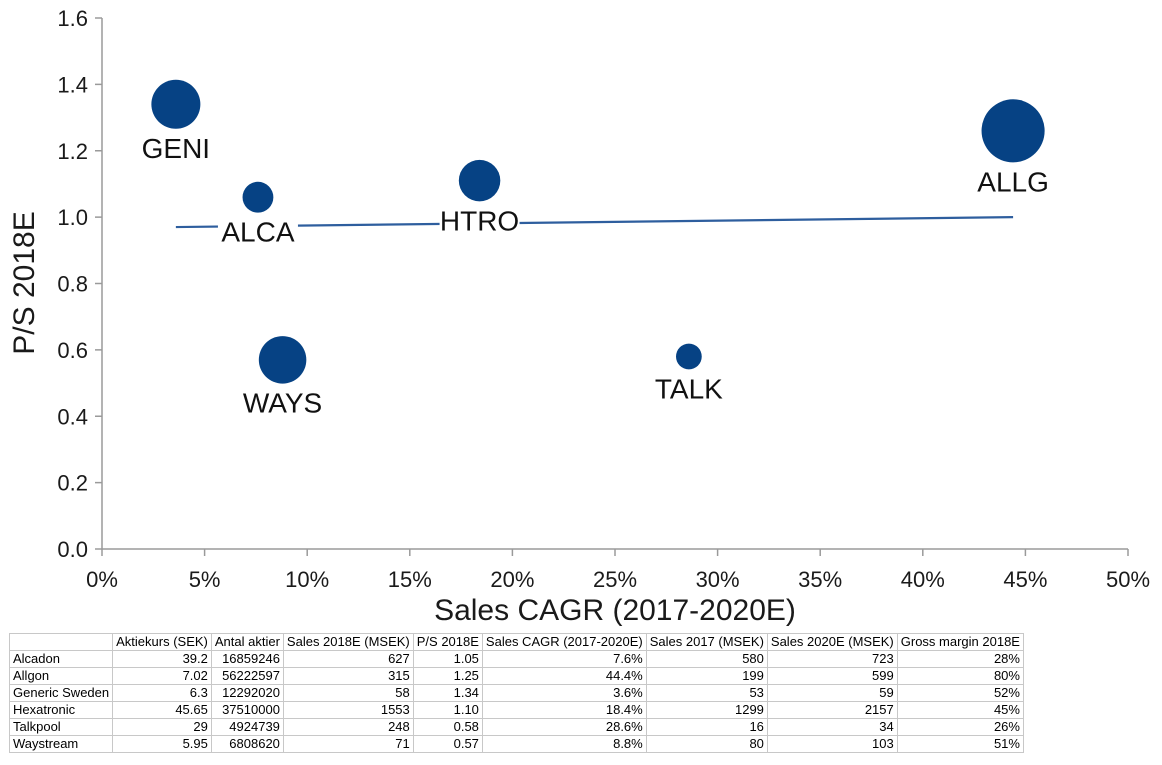 The width and height of the screenshot is (1162, 765). What do you see at coordinates (479, 220) in the screenshot?
I see `point-label-htro: HTRO` at bounding box center [479, 220].